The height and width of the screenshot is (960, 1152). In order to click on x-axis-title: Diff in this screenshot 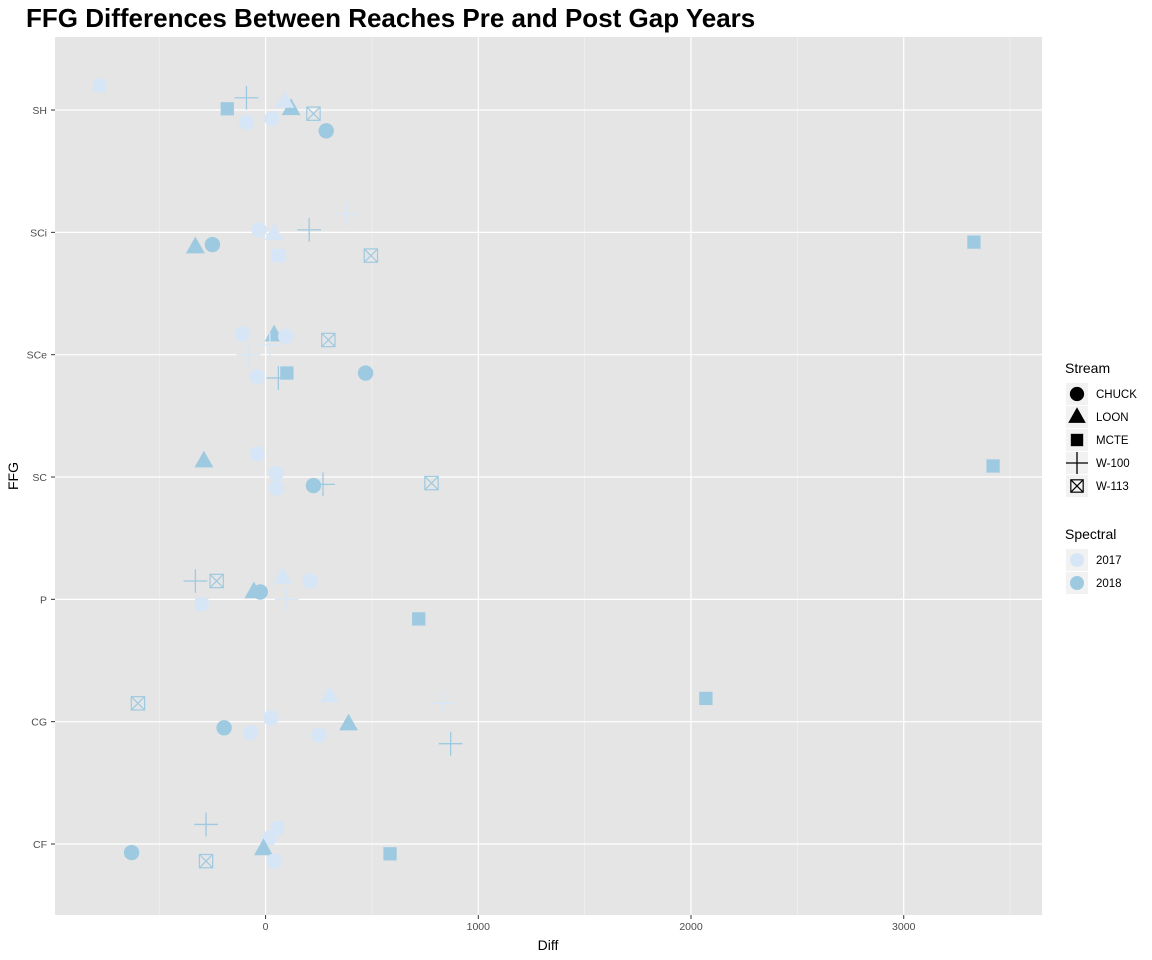, I will do `click(548, 945)`.